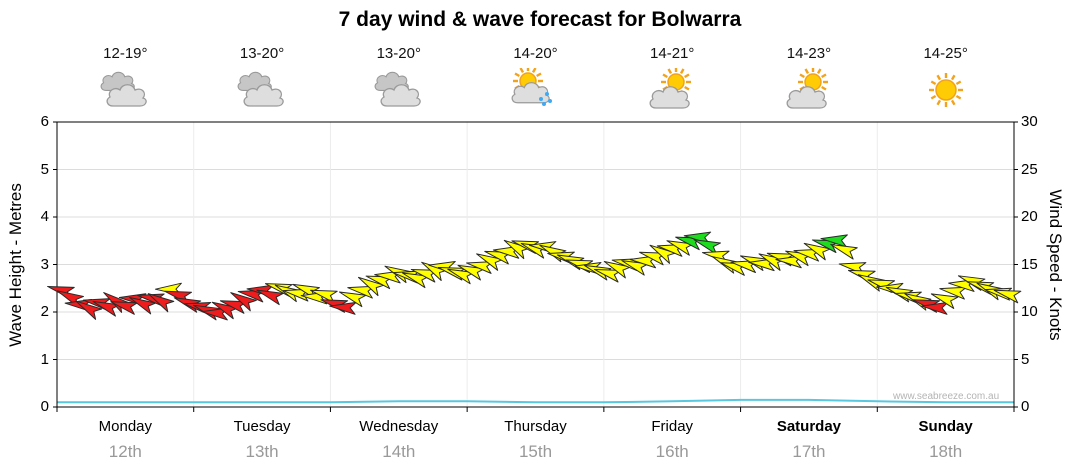 The height and width of the screenshot is (475, 1080). I want to click on y-right-tick-label: 30, so click(1029, 121).